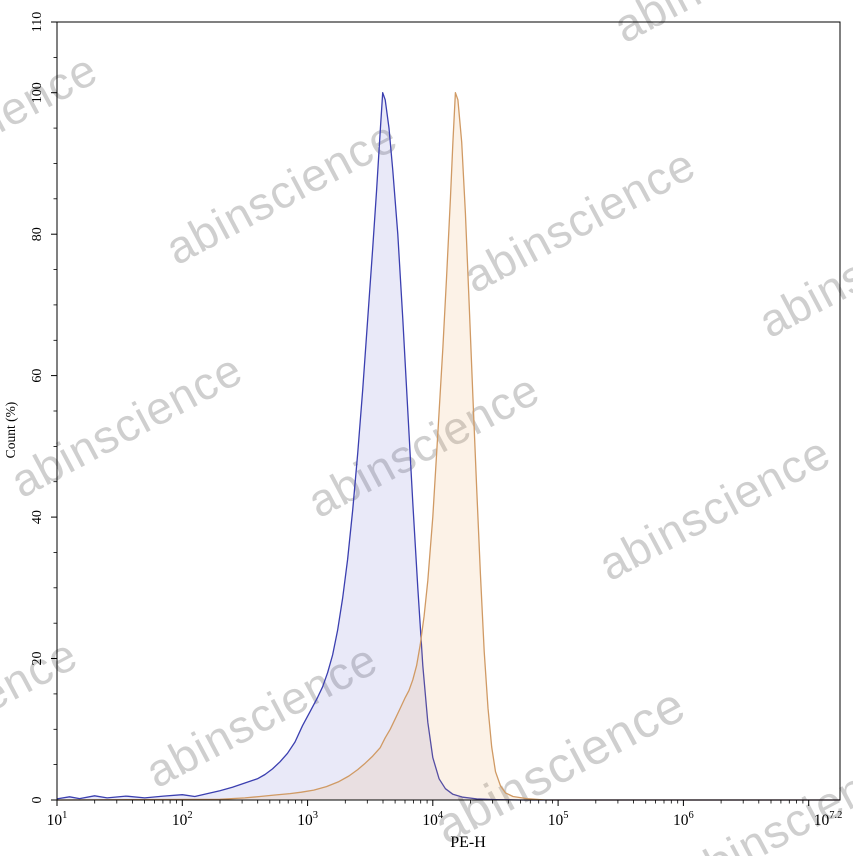 The image size is (853, 856). I want to click on svg-text: 40, so click(37, 517).